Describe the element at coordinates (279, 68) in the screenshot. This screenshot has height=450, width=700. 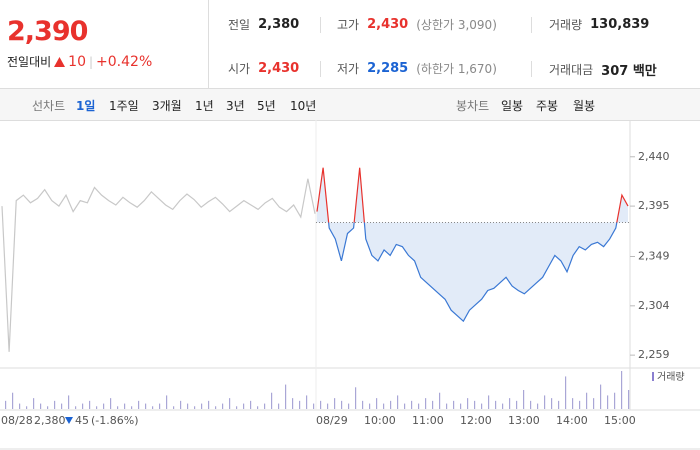
I see `stat-value: 2,430` at that location.